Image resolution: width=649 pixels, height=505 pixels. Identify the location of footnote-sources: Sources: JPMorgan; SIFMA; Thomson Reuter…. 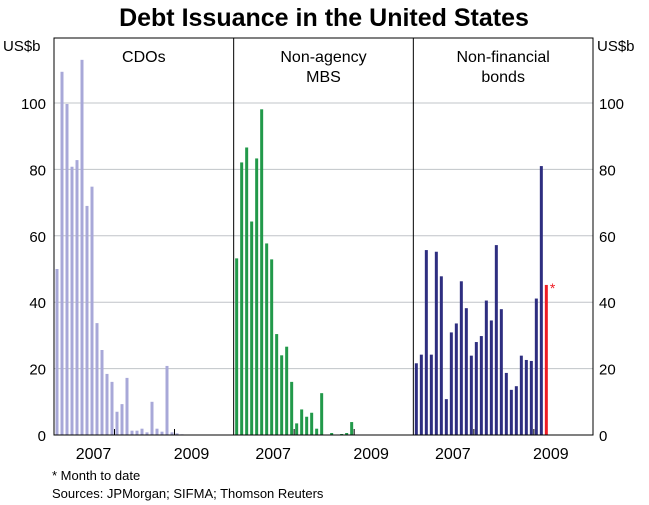
(188, 493).